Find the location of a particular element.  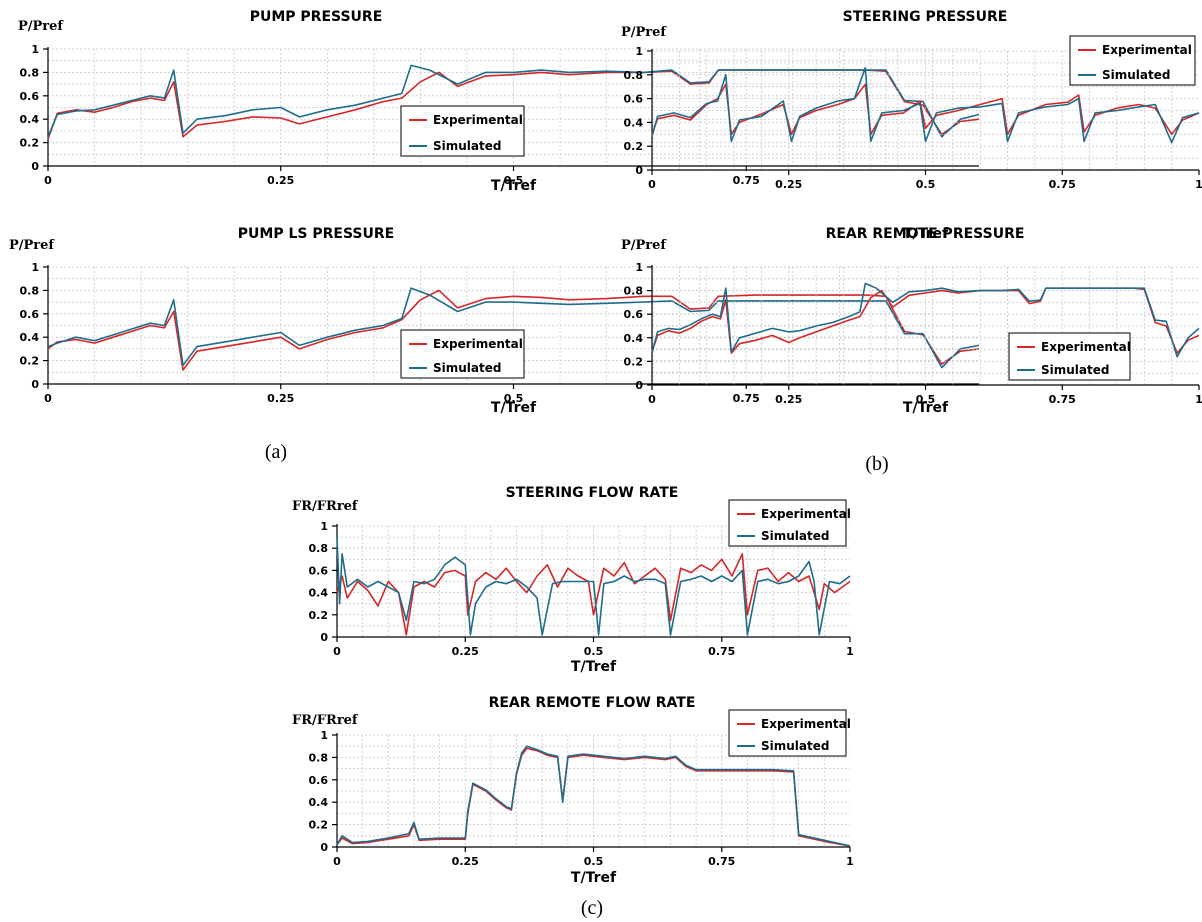

caption-b: (b) is located at coordinates (876, 464).